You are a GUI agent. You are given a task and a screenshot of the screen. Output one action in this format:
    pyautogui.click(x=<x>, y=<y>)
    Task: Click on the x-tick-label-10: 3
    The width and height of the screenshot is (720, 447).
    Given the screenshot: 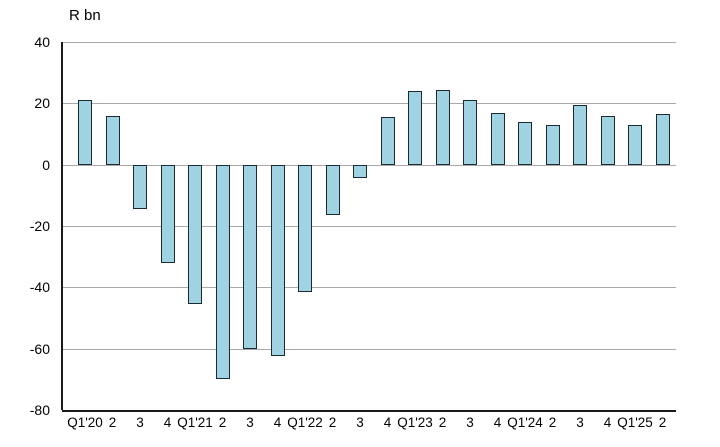 What is the action you would take?
    pyautogui.click(x=360, y=422)
    